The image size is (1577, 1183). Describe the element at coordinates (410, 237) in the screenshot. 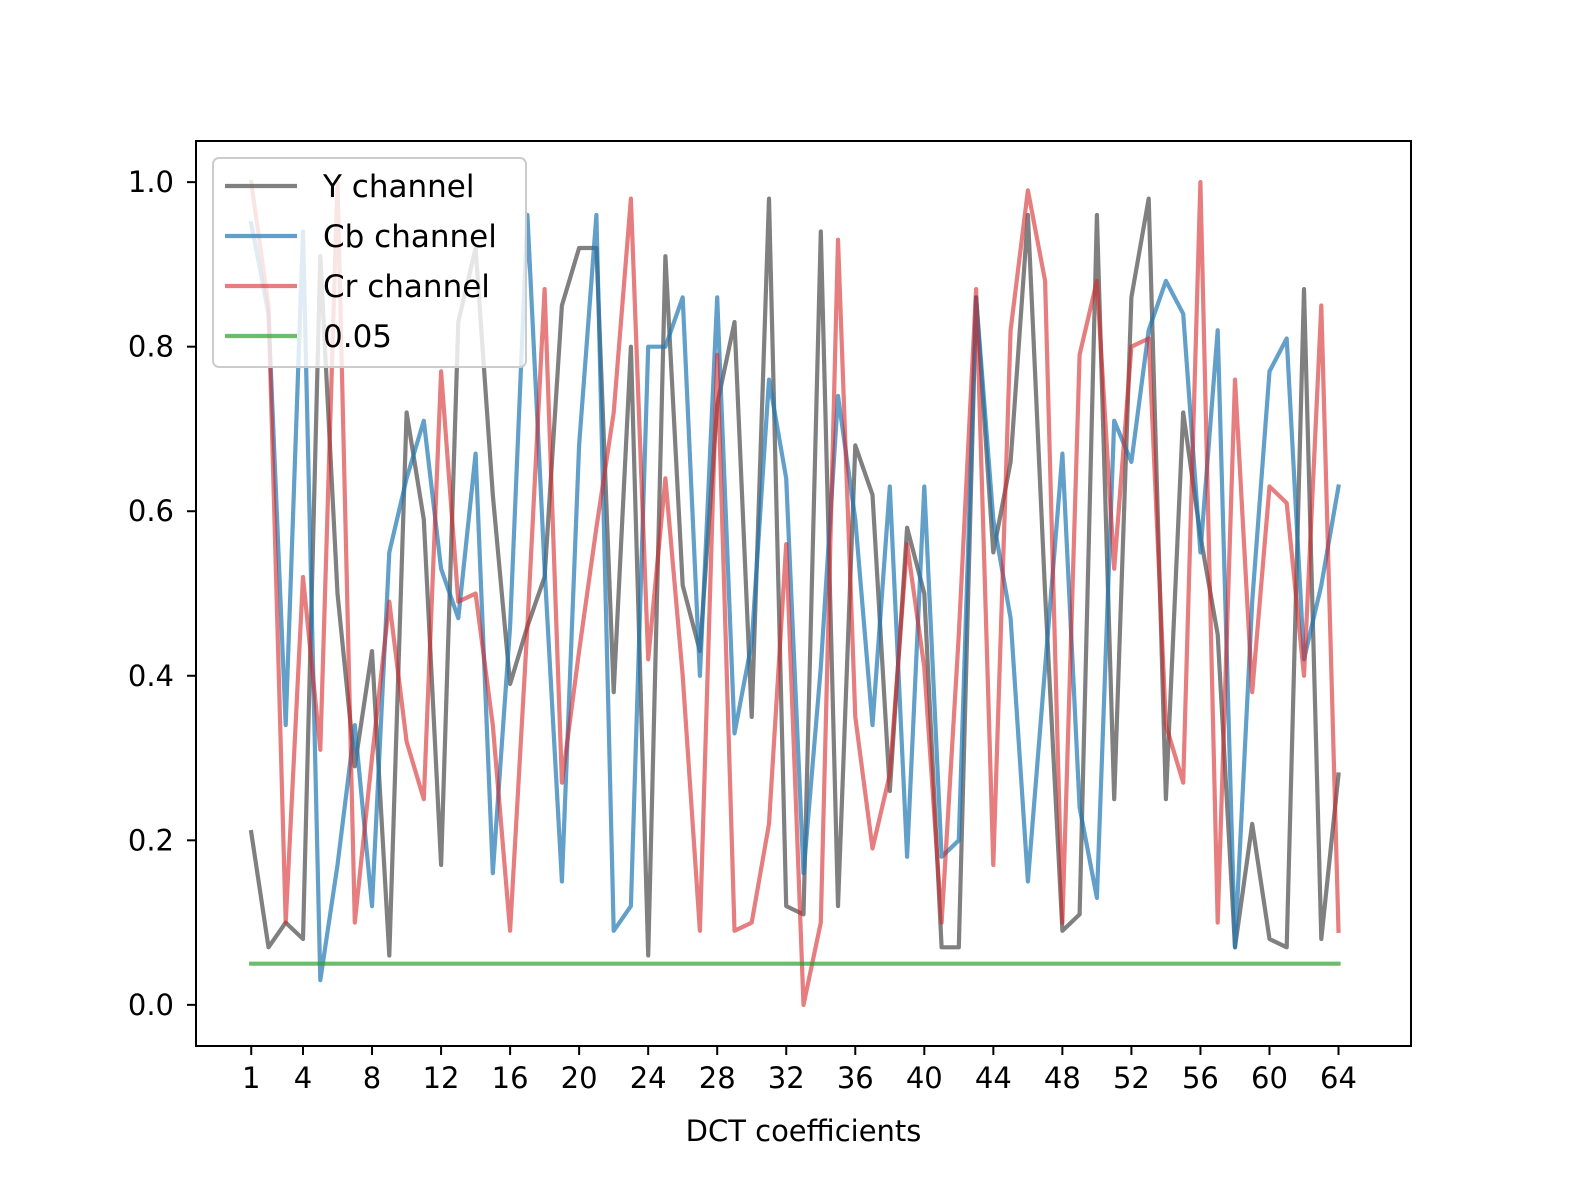

I see `legend-label: Cb channel` at that location.